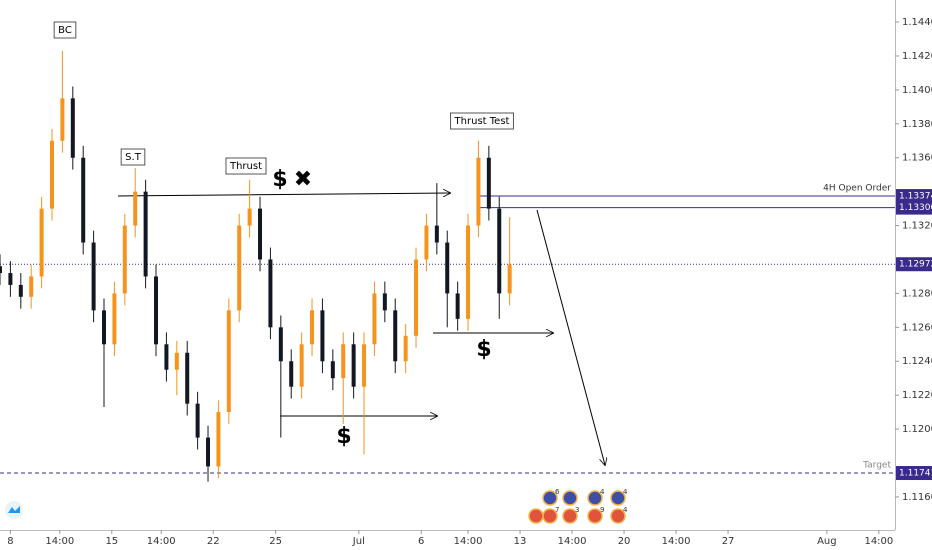 The image size is (932, 550). I want to click on x-tick-label: 25, so click(275, 541).